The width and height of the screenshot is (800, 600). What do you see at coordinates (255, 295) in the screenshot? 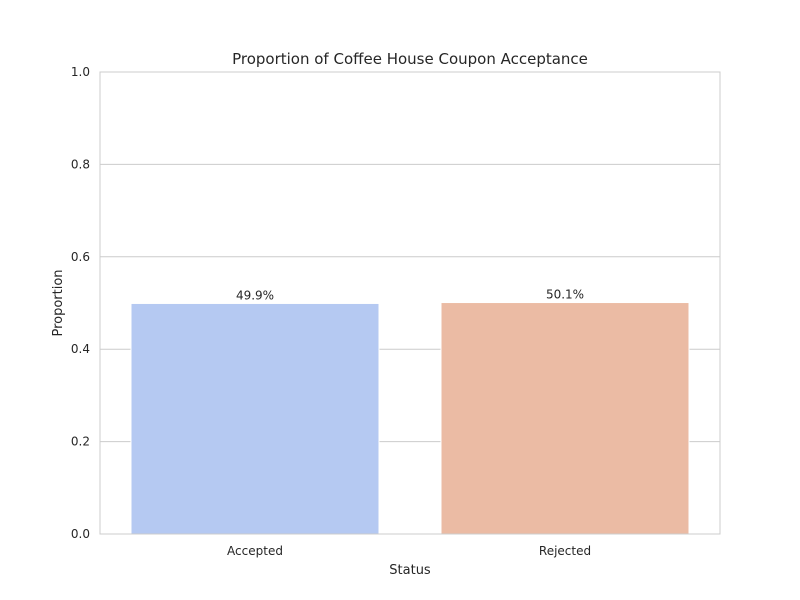
I see `data-label: 49.9%` at bounding box center [255, 295].